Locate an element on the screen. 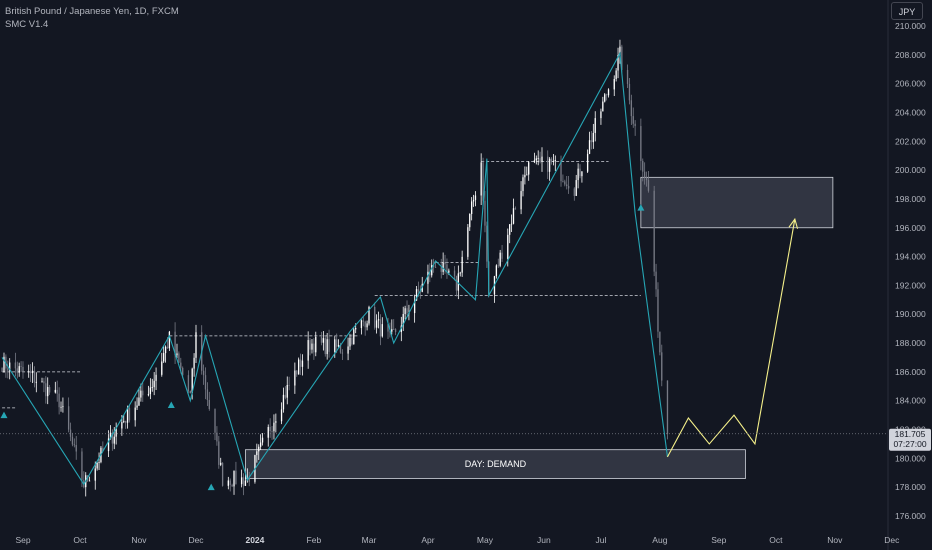  time-tick-label: Apr is located at coordinates (427, 540).